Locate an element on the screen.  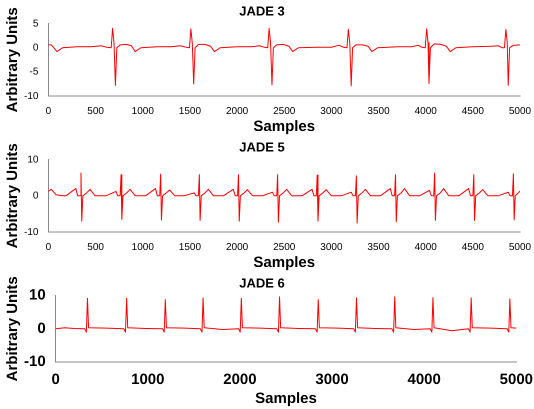
y-tick-label: 5 is located at coordinates (35, 24).